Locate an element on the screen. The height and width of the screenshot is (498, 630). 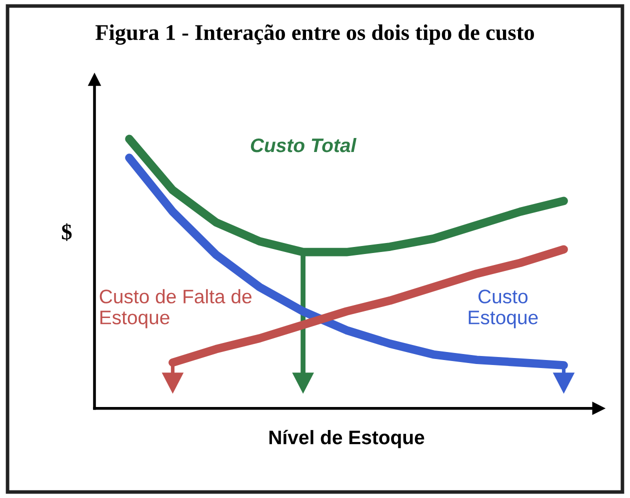
x-axis-title: Nível de Estoque is located at coordinates (346, 439).